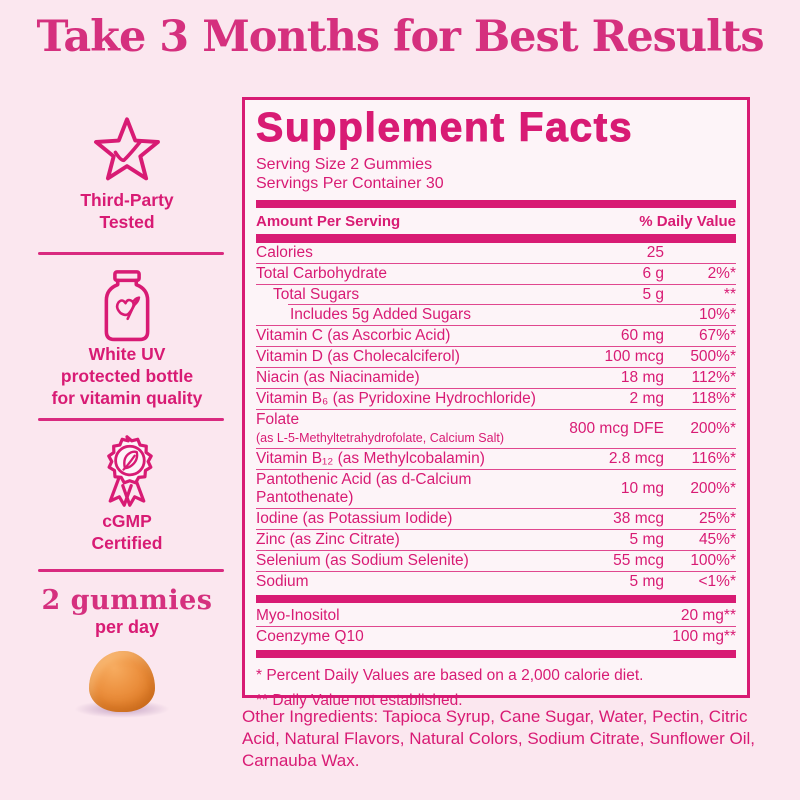 This screenshot has width=800, height=800. Describe the element at coordinates (338, 378) in the screenshot. I see `nutrient-name: Niacin (as Niacinamide)` at that location.